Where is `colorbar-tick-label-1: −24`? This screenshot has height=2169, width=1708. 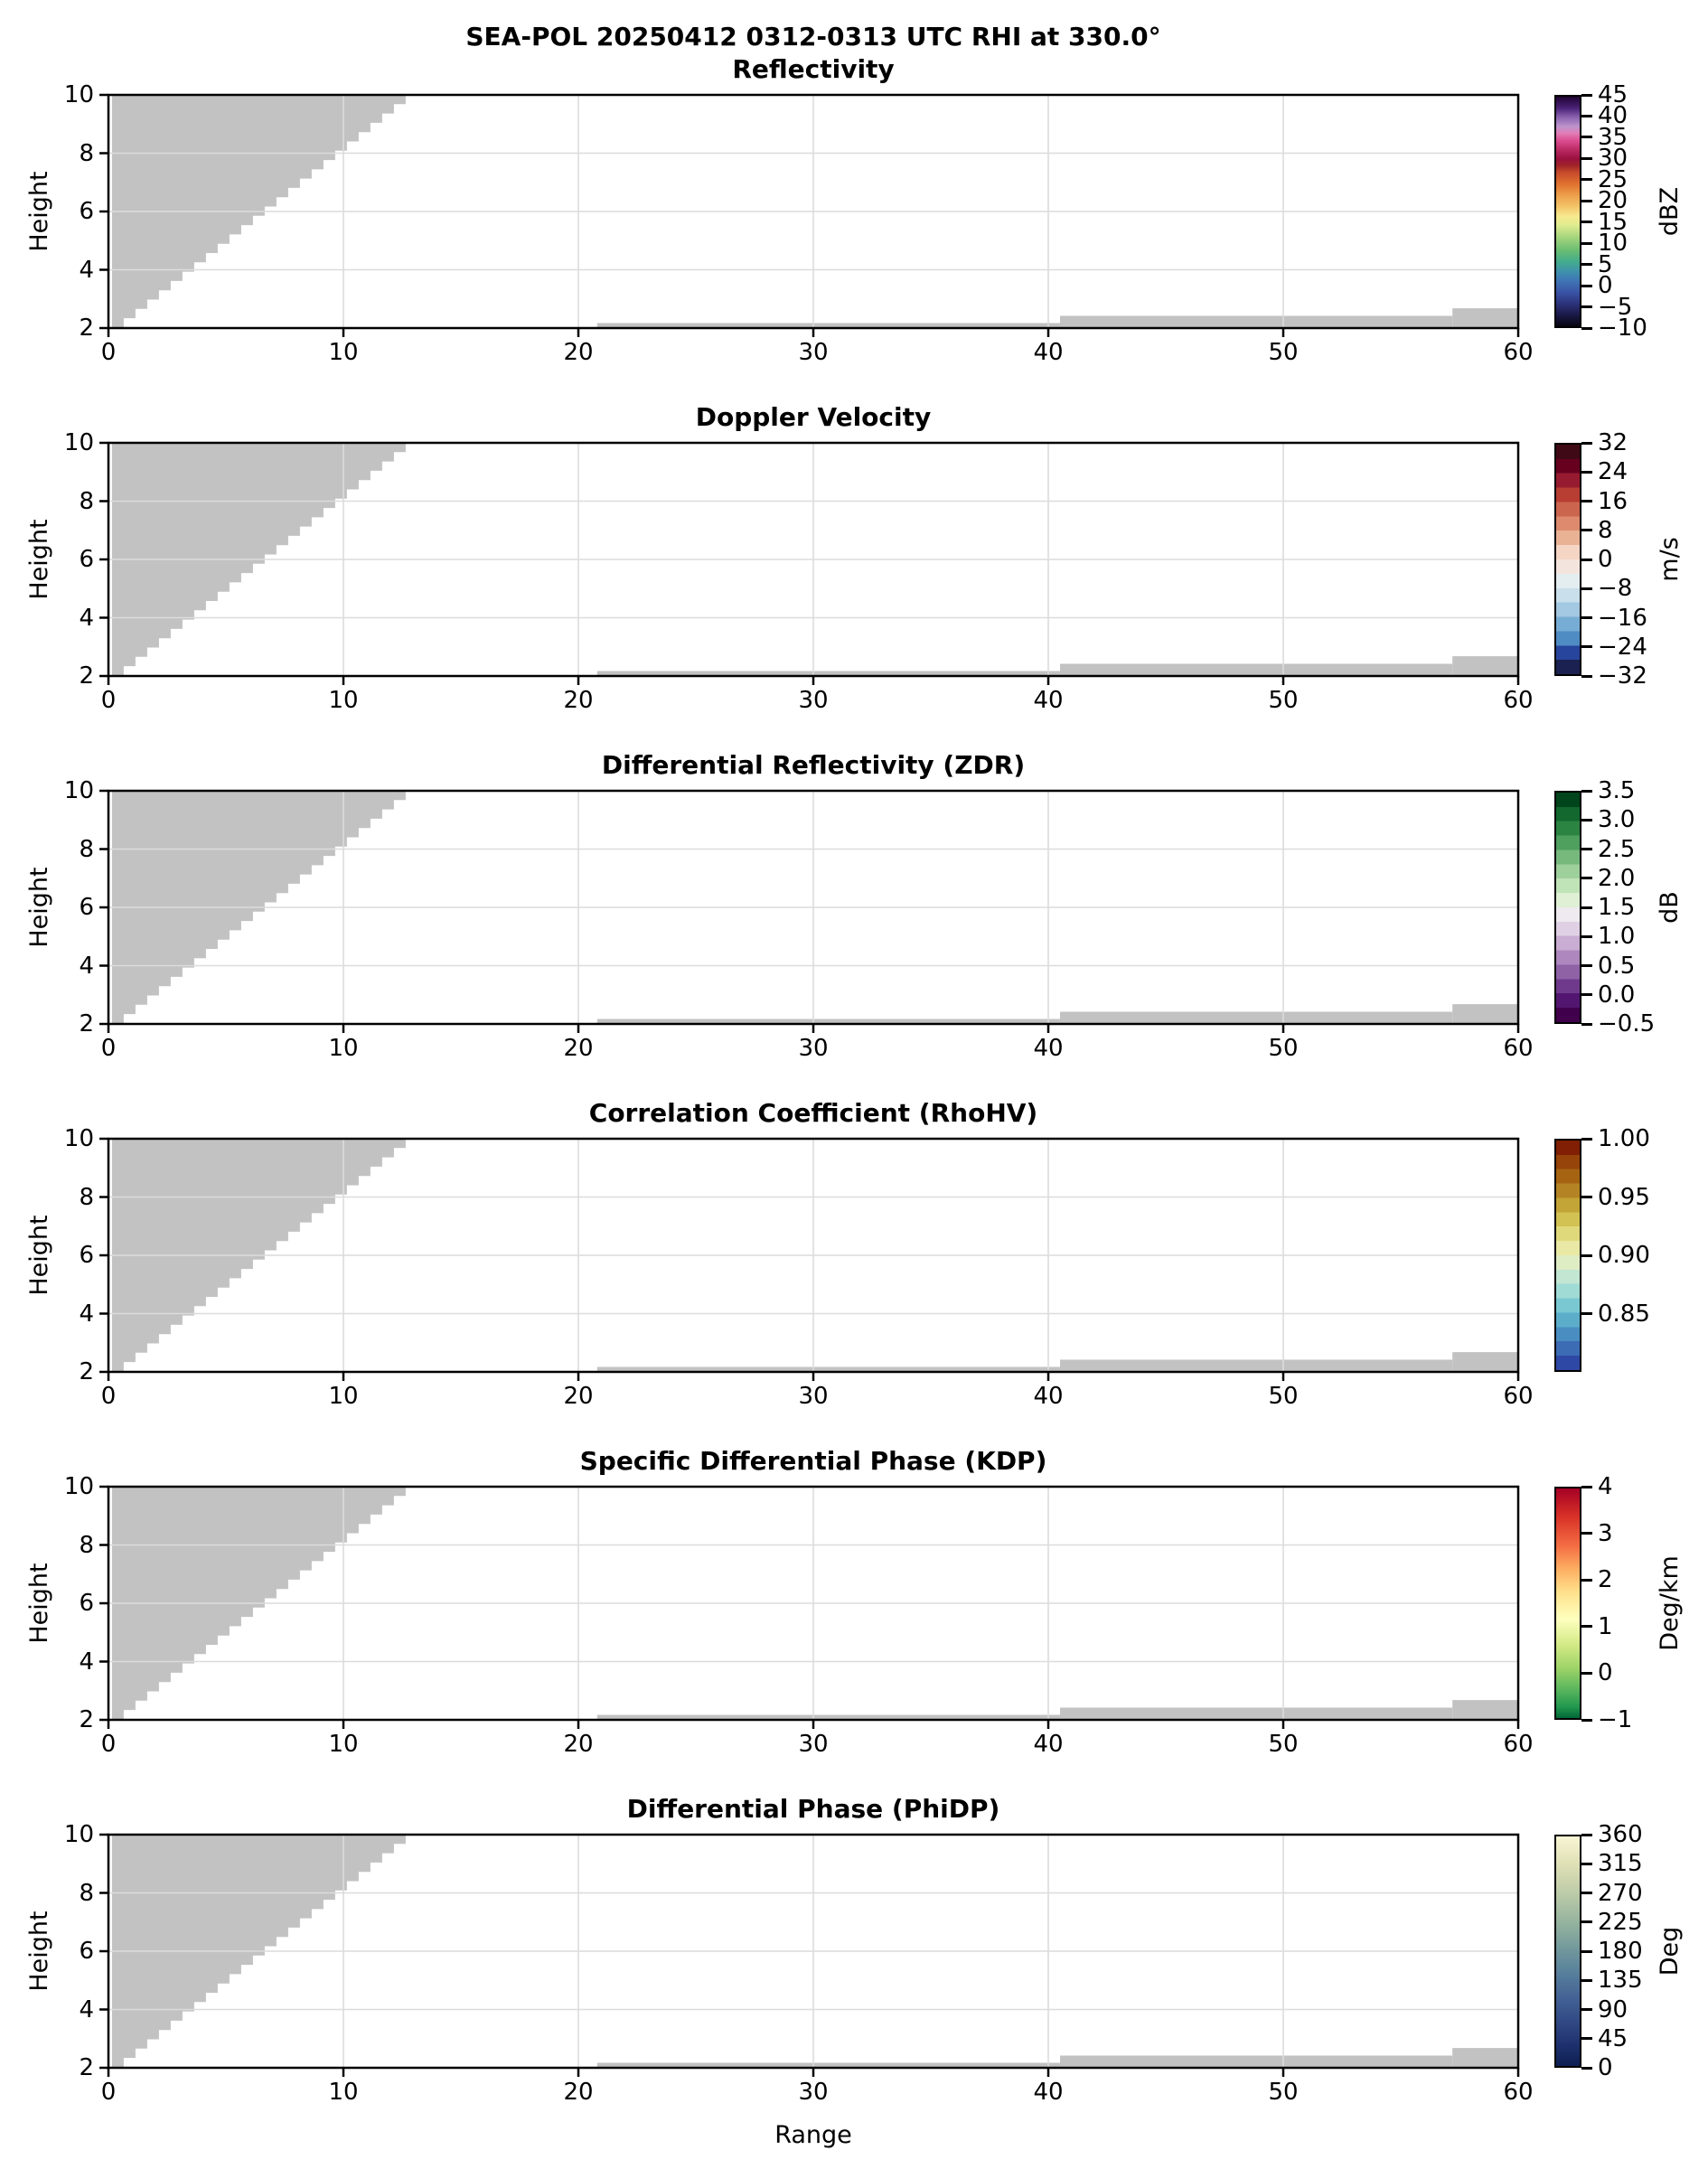
colorbar-tick-label-1: −24 is located at coordinates (1622, 647).